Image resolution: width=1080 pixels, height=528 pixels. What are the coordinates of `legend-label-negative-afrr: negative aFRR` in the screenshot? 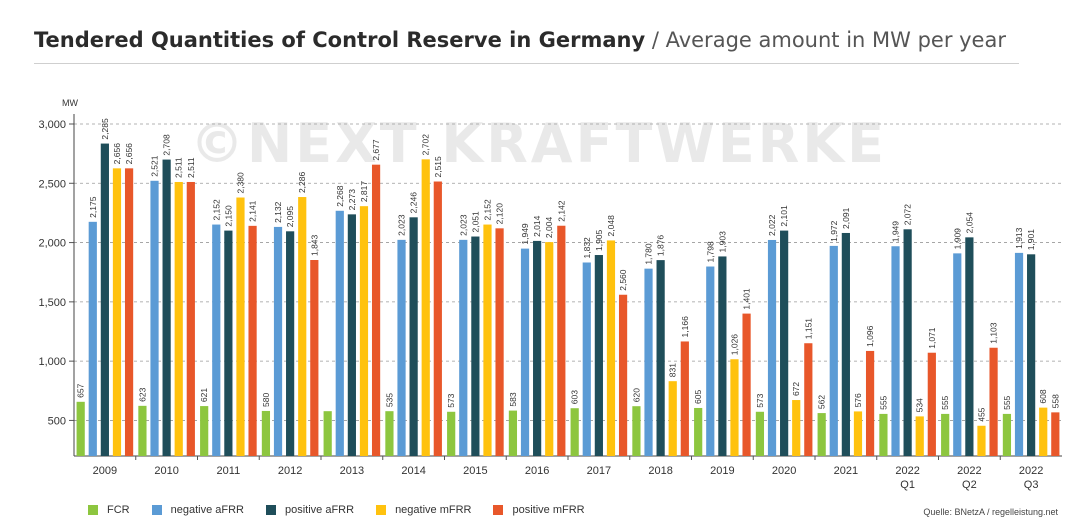 It's located at (207, 510).